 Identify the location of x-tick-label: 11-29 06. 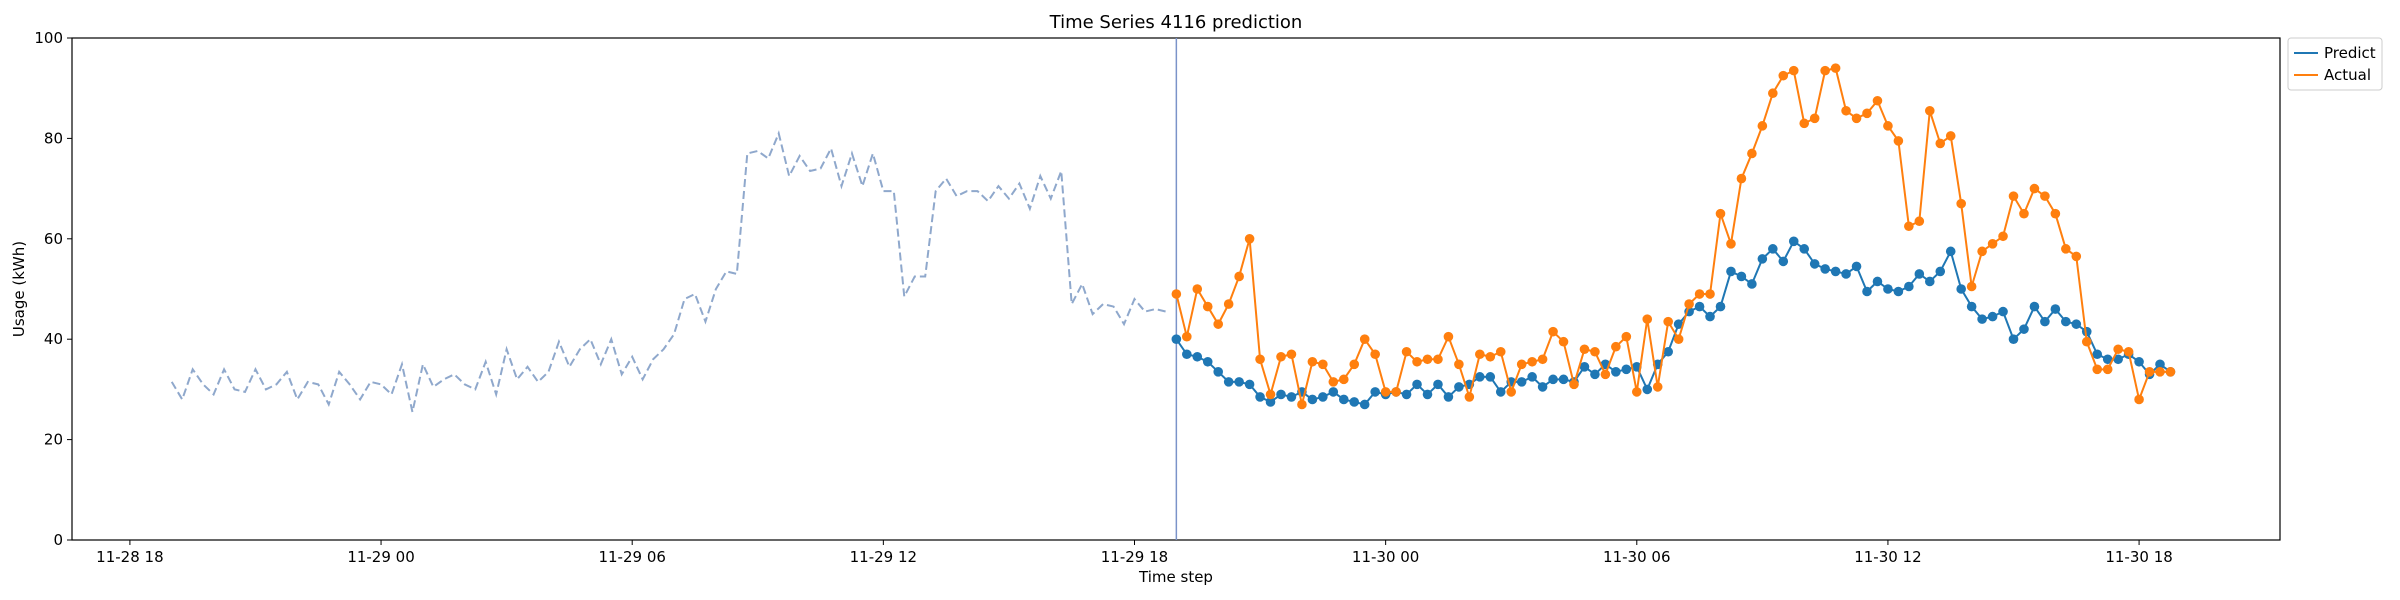
(631, 557).